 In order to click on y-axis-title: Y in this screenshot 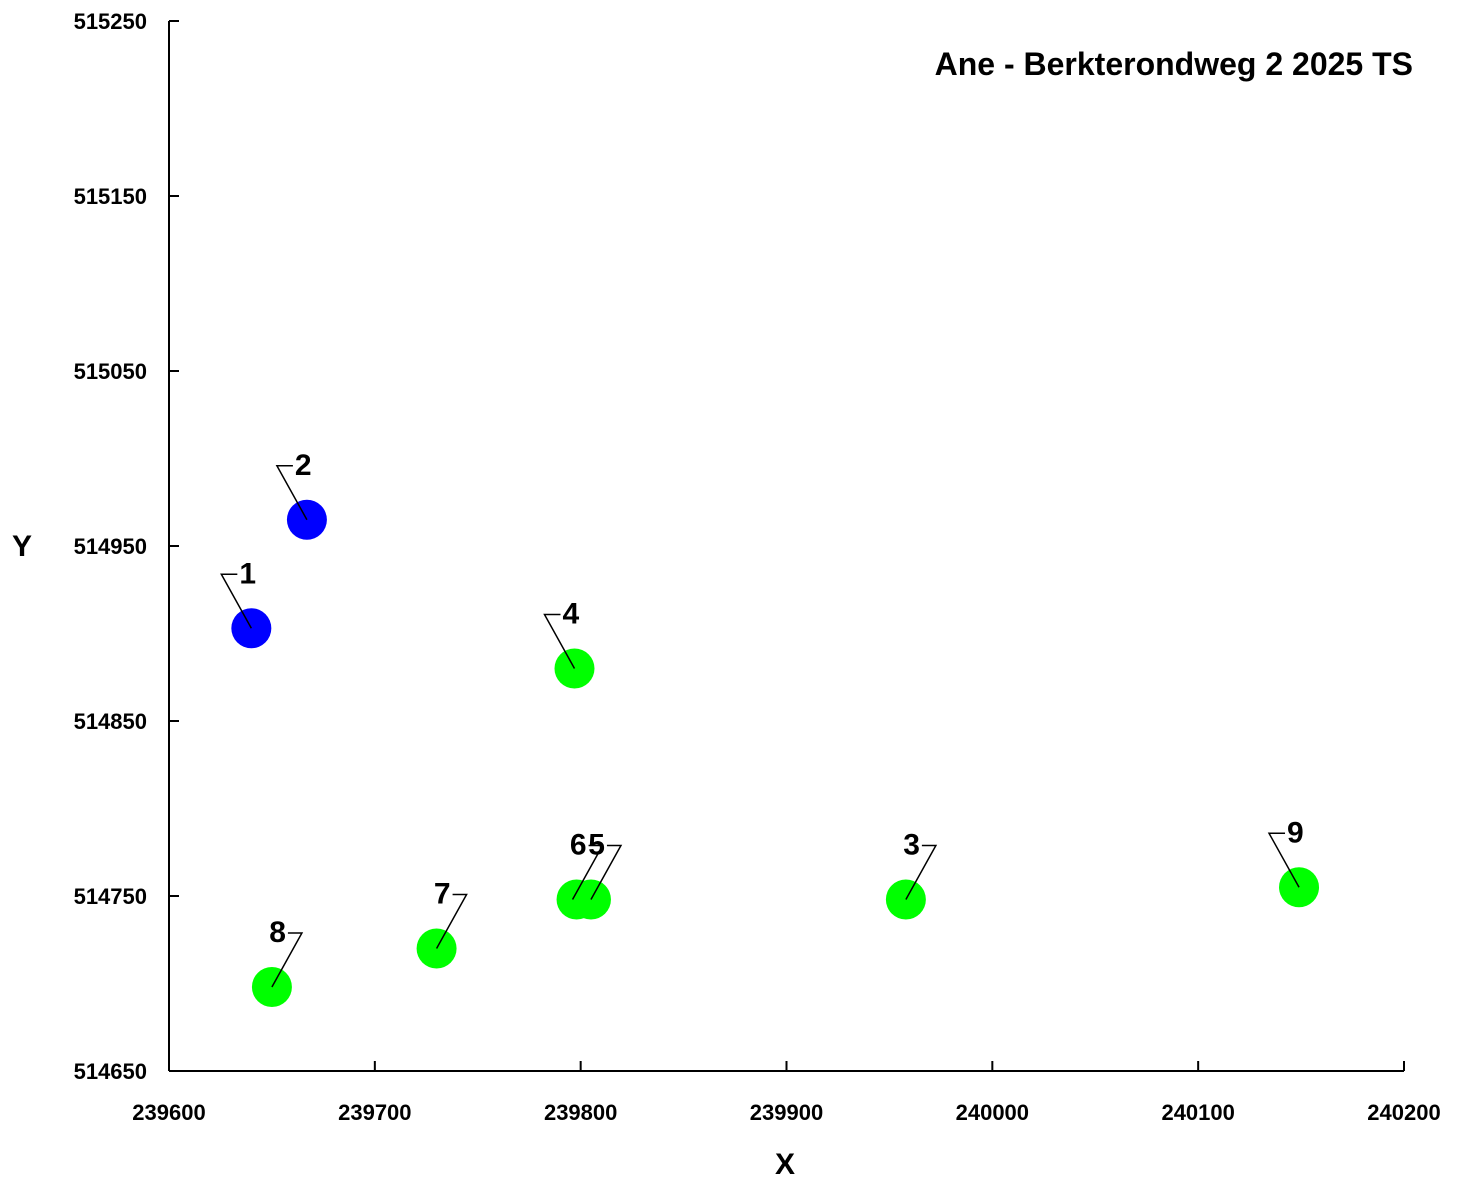, I will do `click(22, 546)`.